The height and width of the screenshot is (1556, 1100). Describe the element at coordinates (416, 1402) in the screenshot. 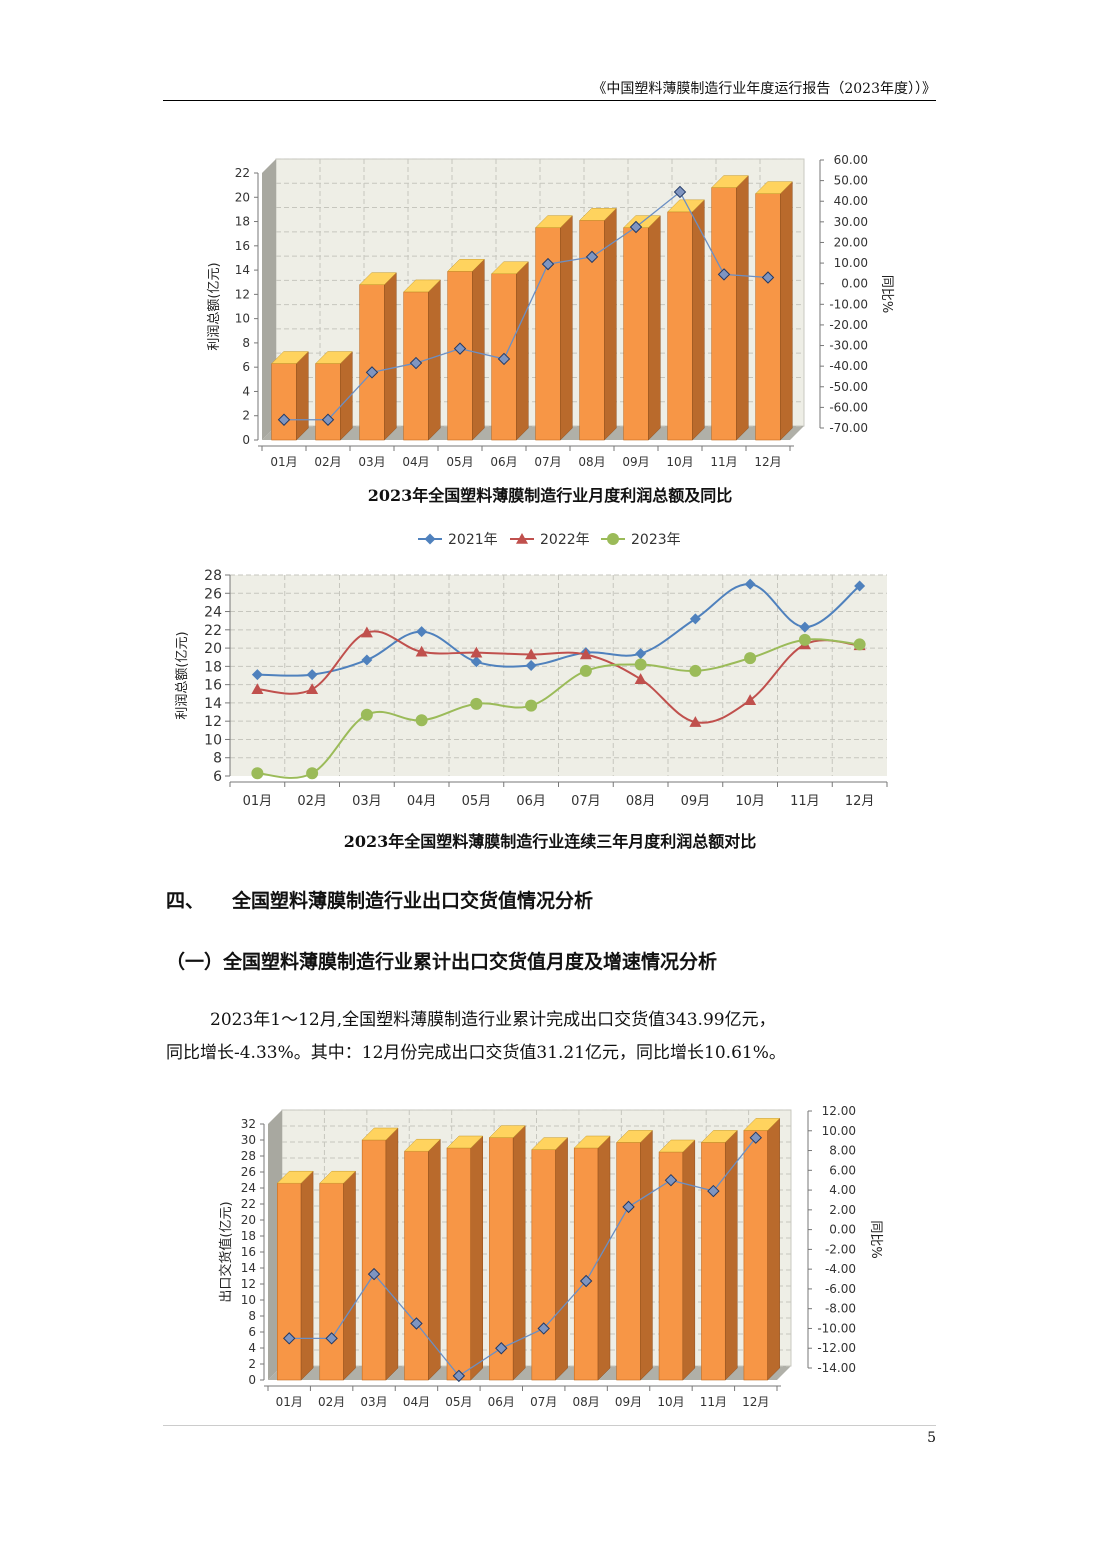

I see `chart3-x-tick-label: 04月` at that location.